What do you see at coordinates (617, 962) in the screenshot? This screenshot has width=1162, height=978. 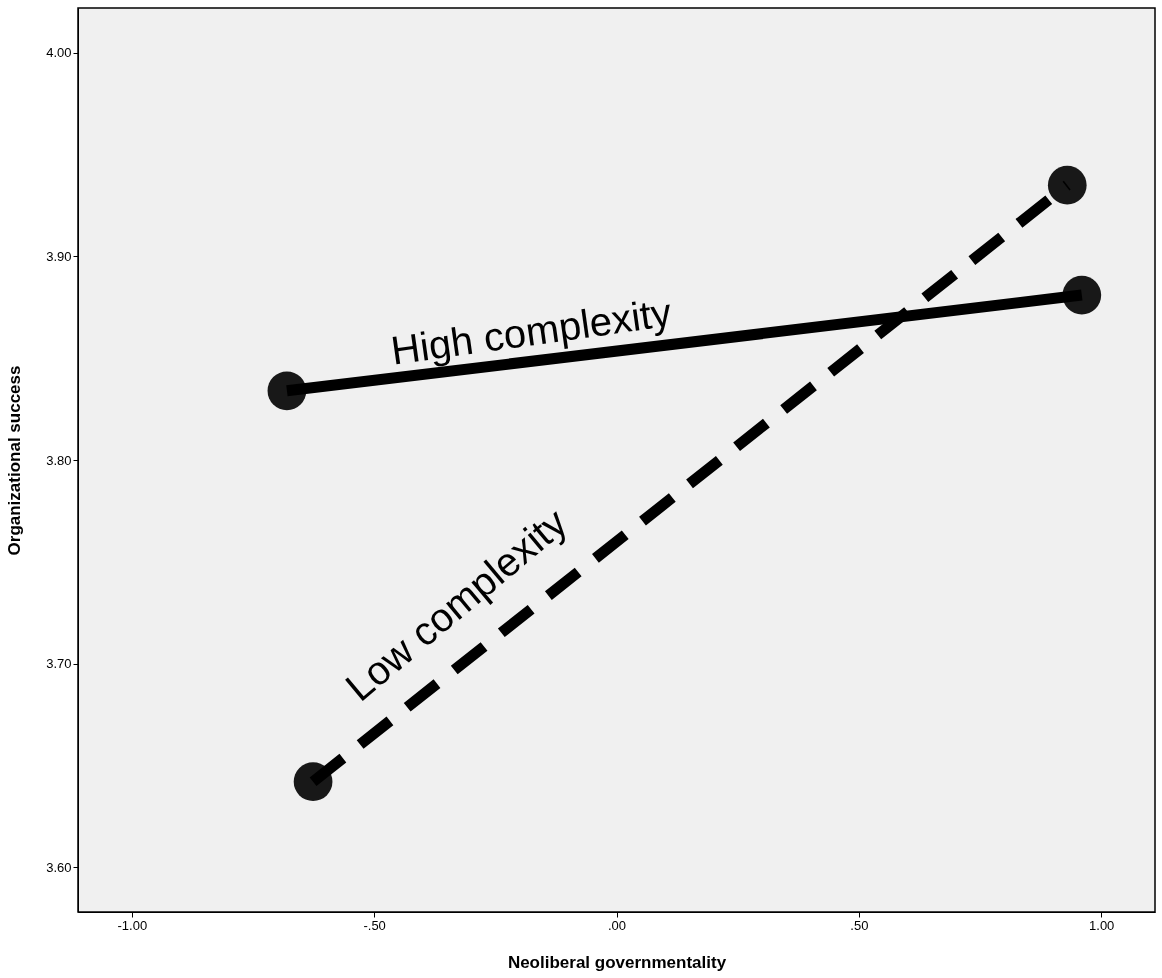 I see `x-axis-title: Neoliberal governmentality` at bounding box center [617, 962].